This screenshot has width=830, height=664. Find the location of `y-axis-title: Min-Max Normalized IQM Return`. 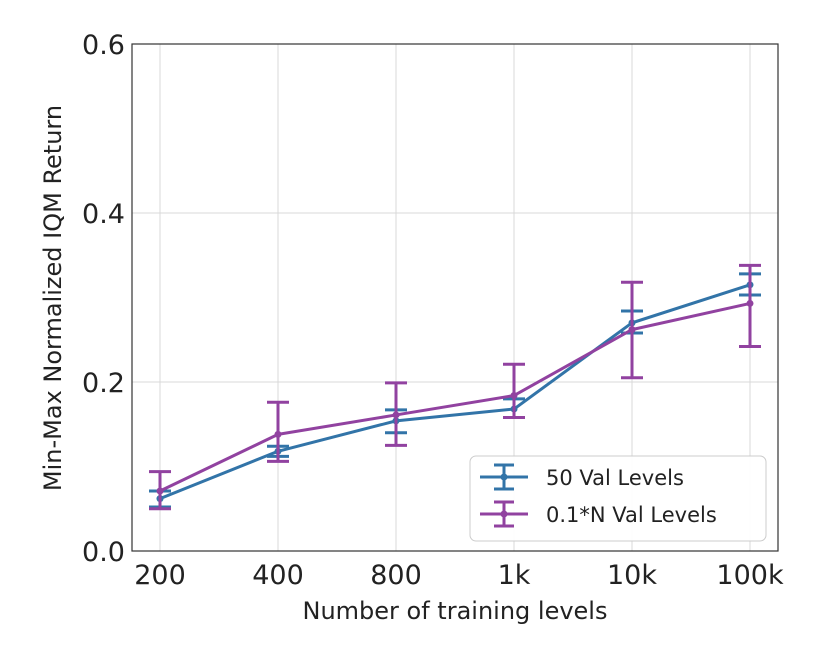

y-axis-title: Min-Max Normalized IQM Return is located at coordinates (53, 298).